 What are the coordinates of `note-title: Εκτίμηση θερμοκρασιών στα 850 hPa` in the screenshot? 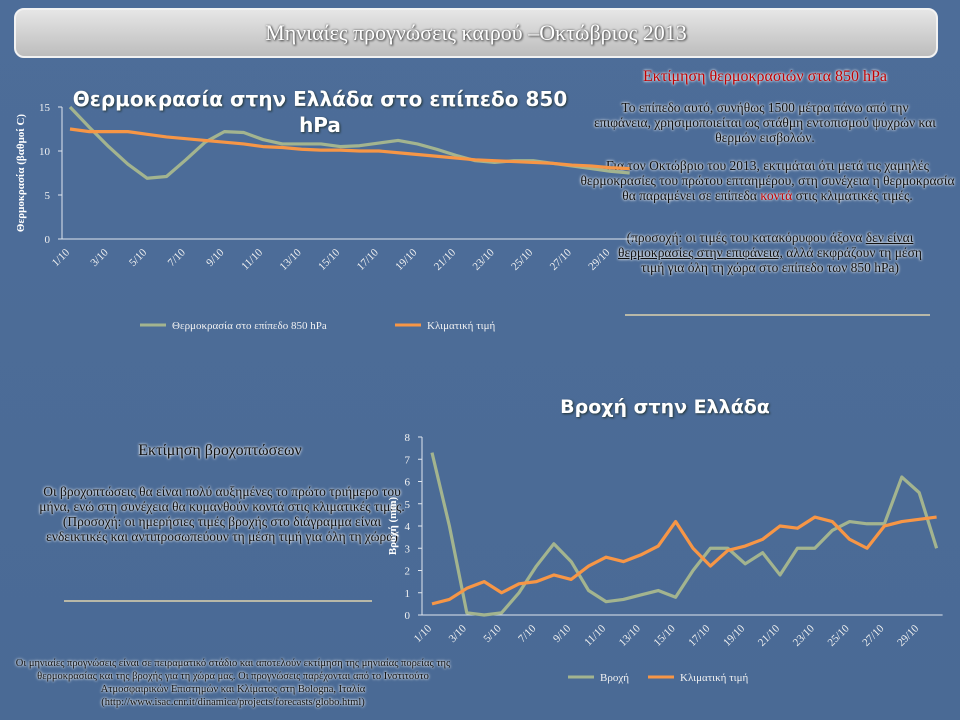 It's located at (764, 76).